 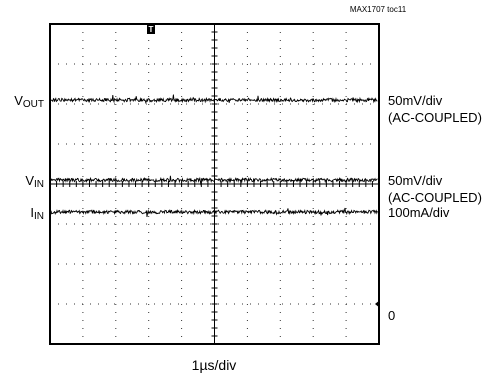 What do you see at coordinates (39, 184) in the screenshot?
I see `channel-name-sub-1: IN` at bounding box center [39, 184].